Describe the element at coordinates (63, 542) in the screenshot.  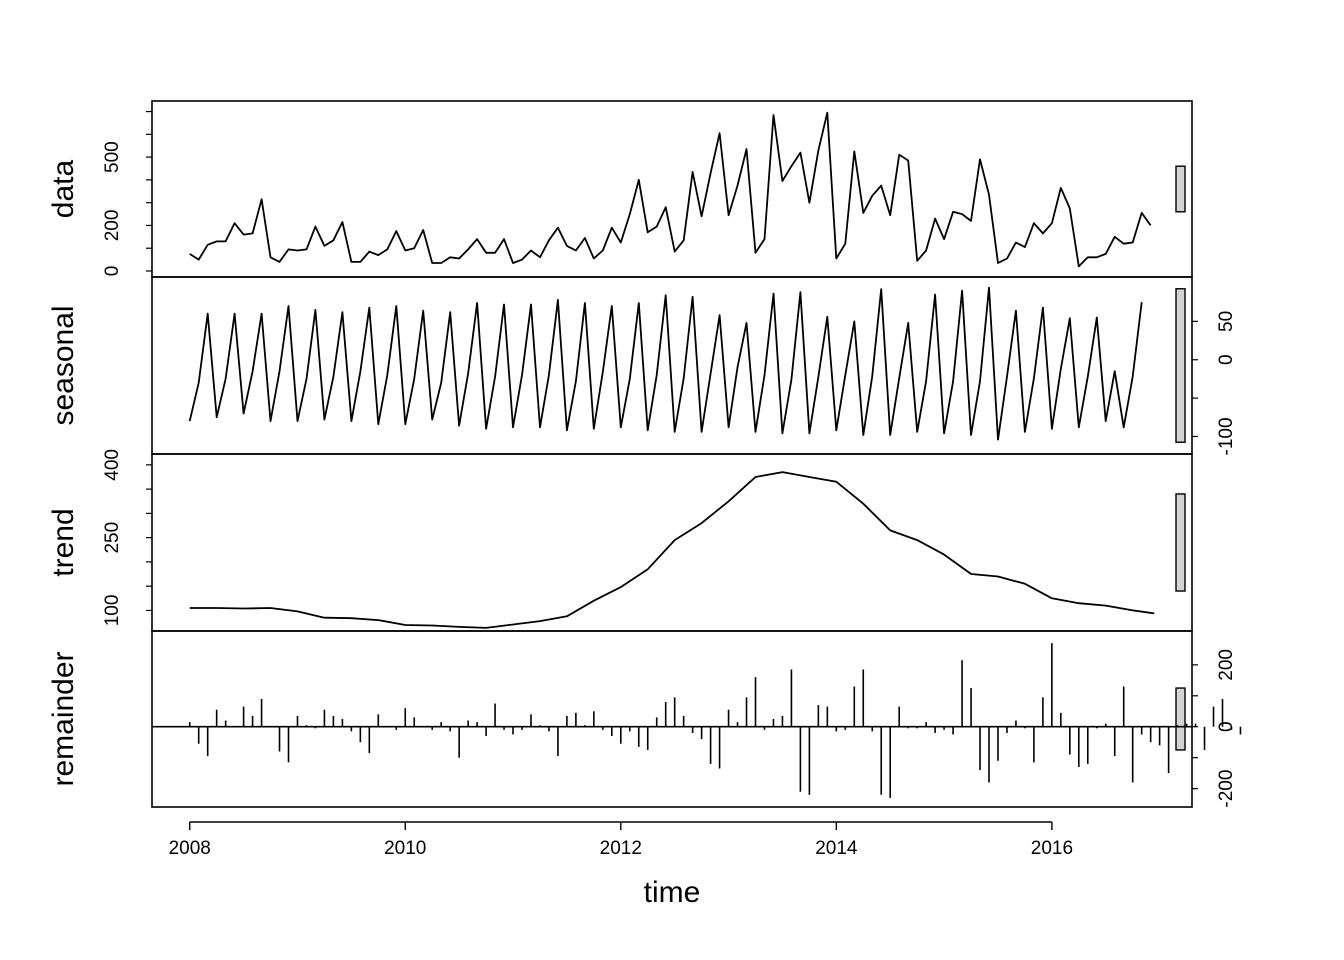
I see `panel-label-trend: trend` at that location.